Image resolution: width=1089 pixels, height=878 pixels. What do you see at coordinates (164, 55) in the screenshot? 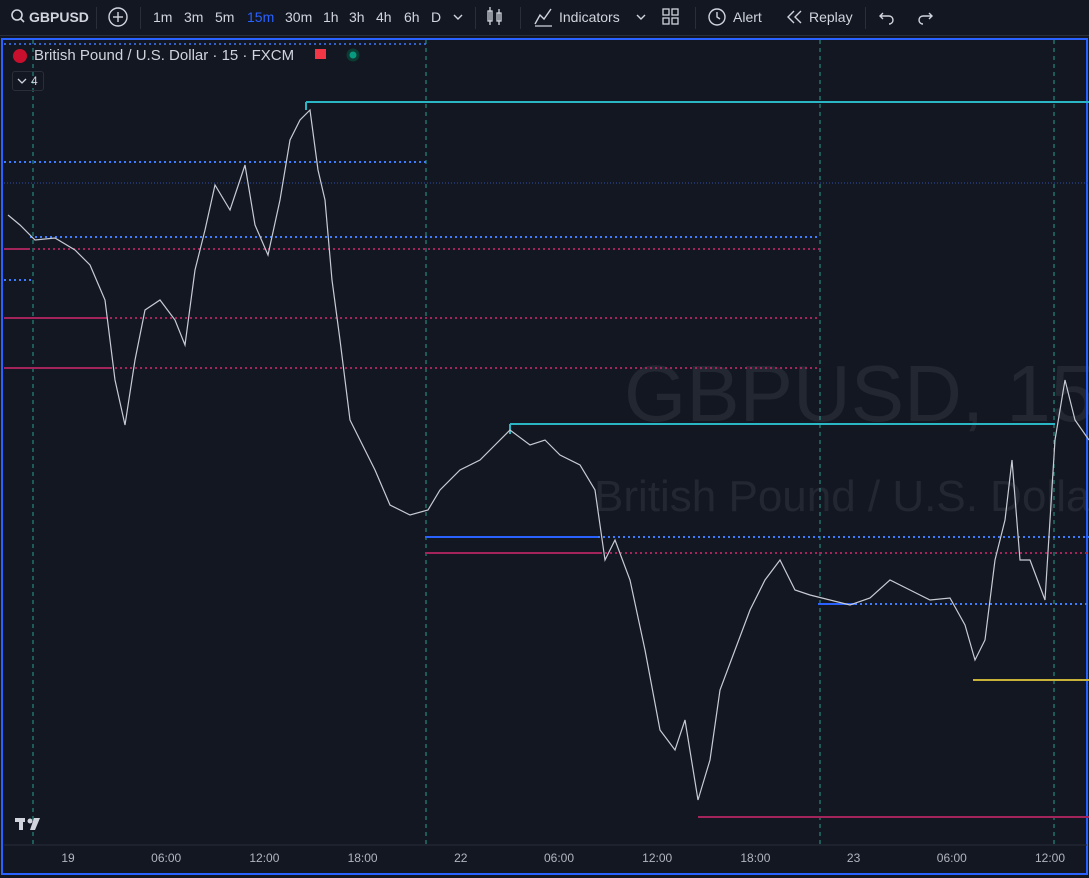
I see `legend-title: British Pound / U.S. Dollar · 15 · FXCM` at bounding box center [164, 55].